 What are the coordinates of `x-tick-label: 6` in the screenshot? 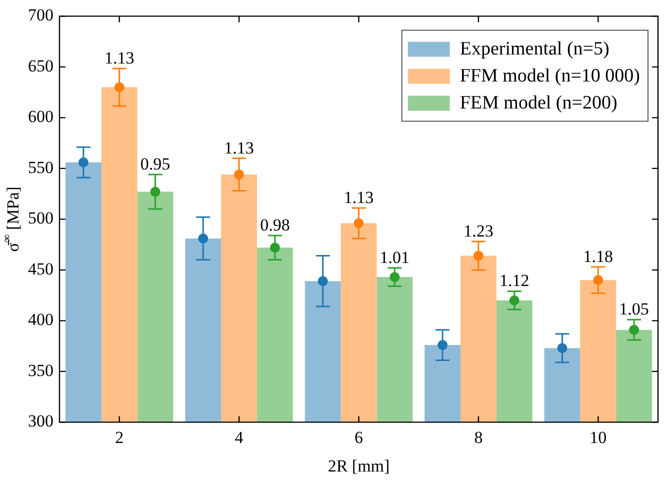 It's located at (358, 437).